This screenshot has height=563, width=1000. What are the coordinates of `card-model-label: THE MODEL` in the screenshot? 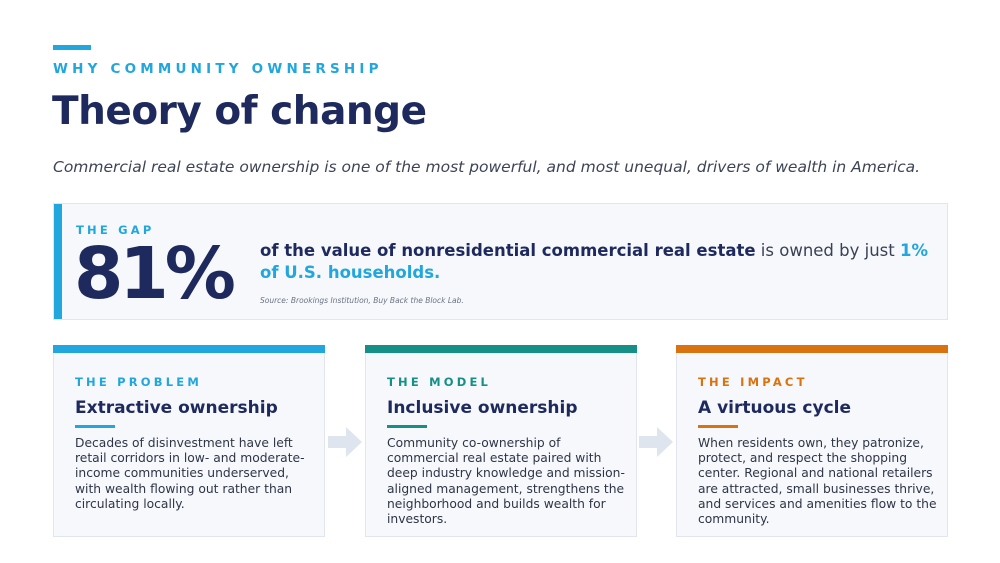 It's located at (439, 382).